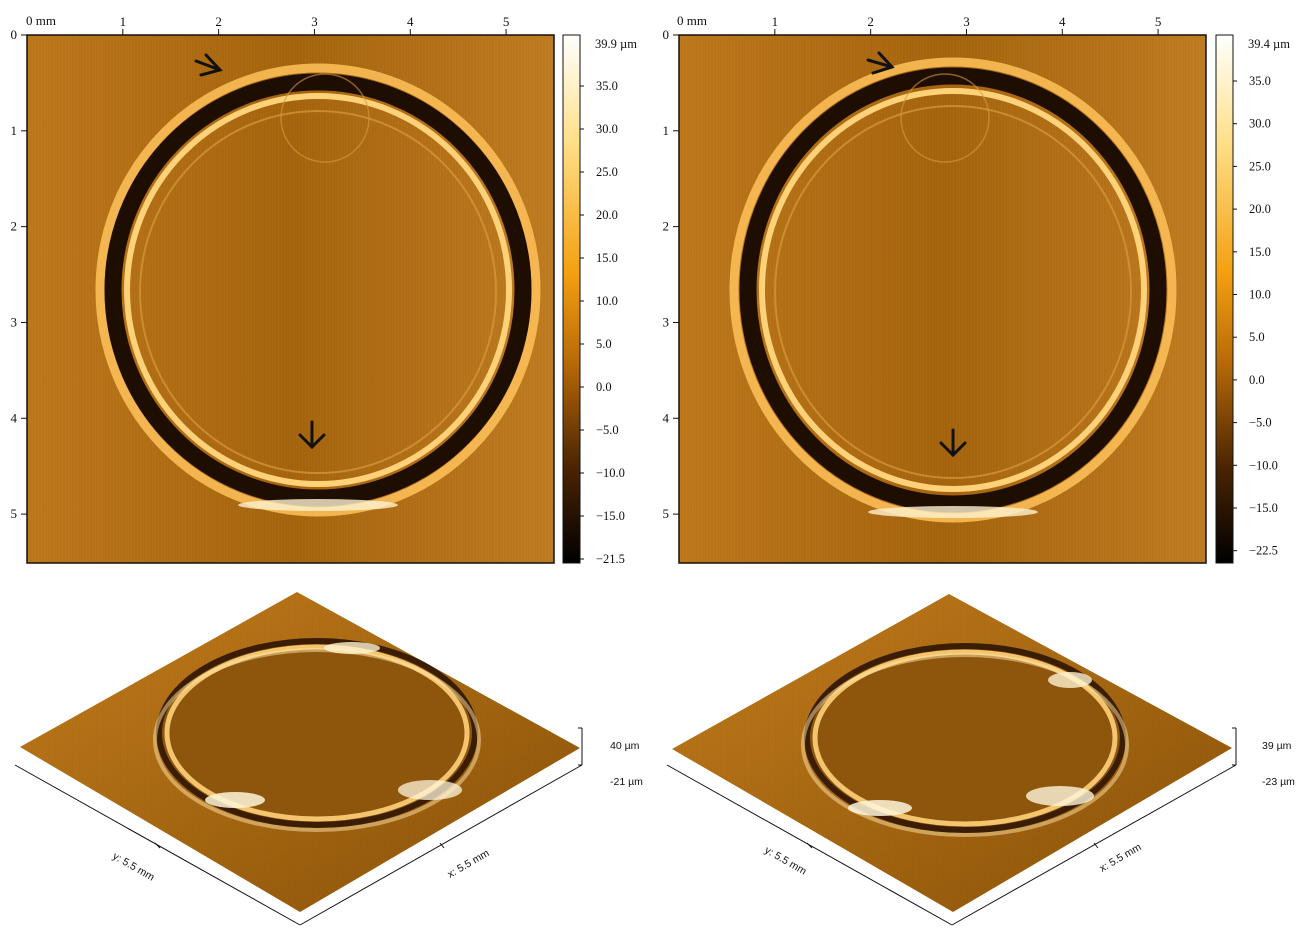  I want to click on z-min-label: -23 µm, so click(1278, 782).